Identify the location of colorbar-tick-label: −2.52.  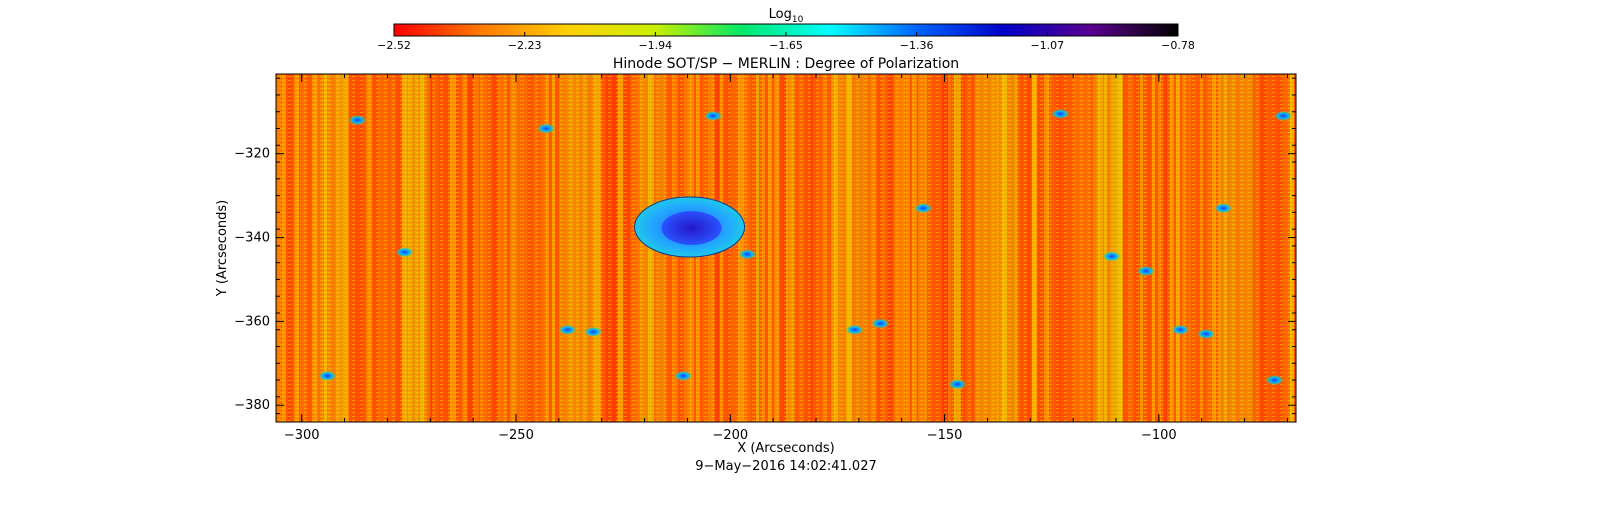
(394, 45).